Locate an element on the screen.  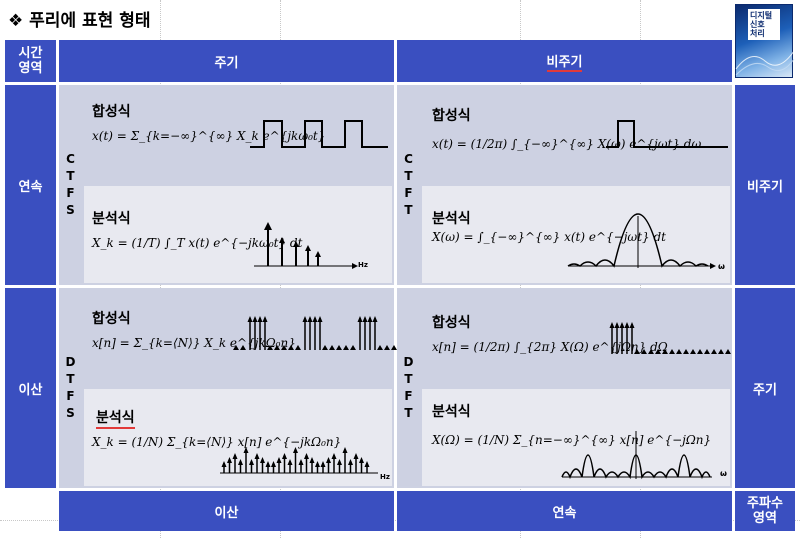
dtfs-label: D T F S is located at coordinates (70, 388).